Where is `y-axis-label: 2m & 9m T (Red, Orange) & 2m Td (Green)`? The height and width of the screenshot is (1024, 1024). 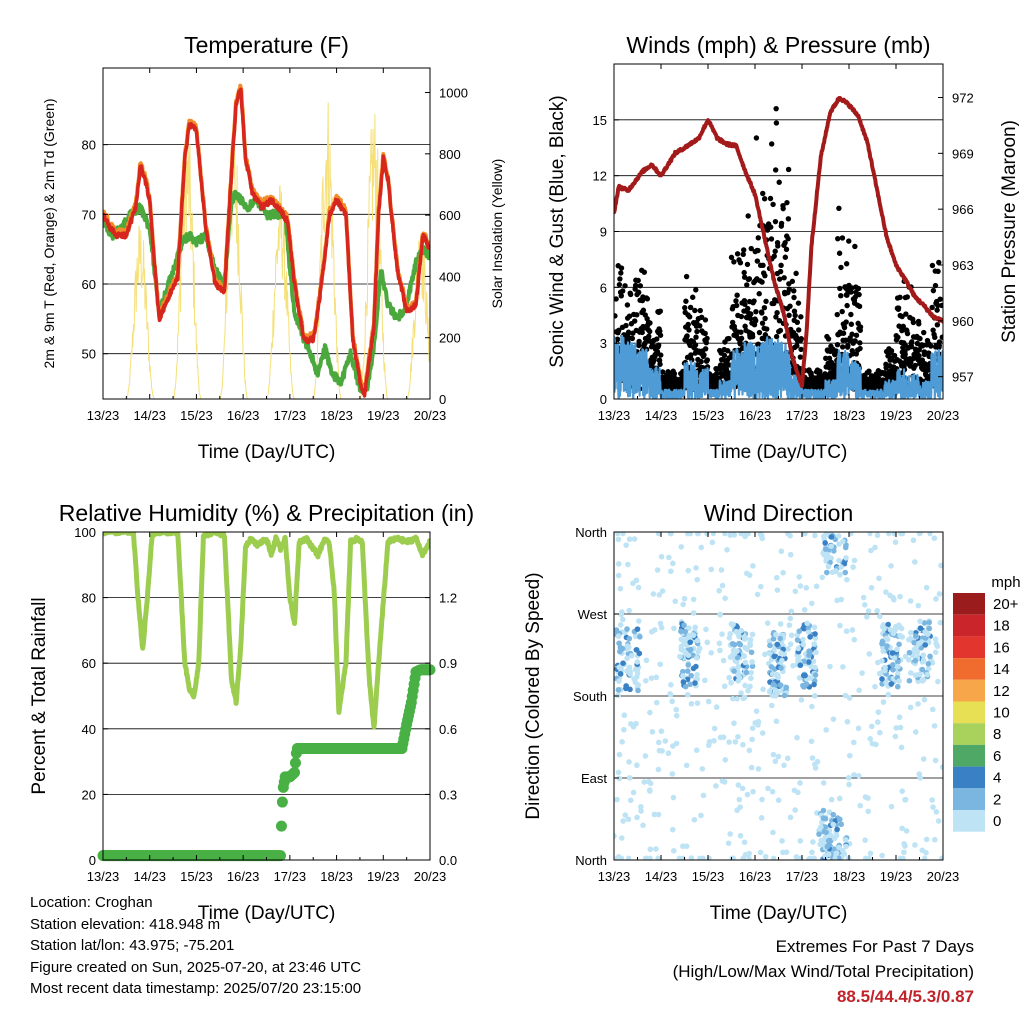 y-axis-label: 2m & 9m T (Red, Orange) & 2m Td (Green) is located at coordinates (49, 234).